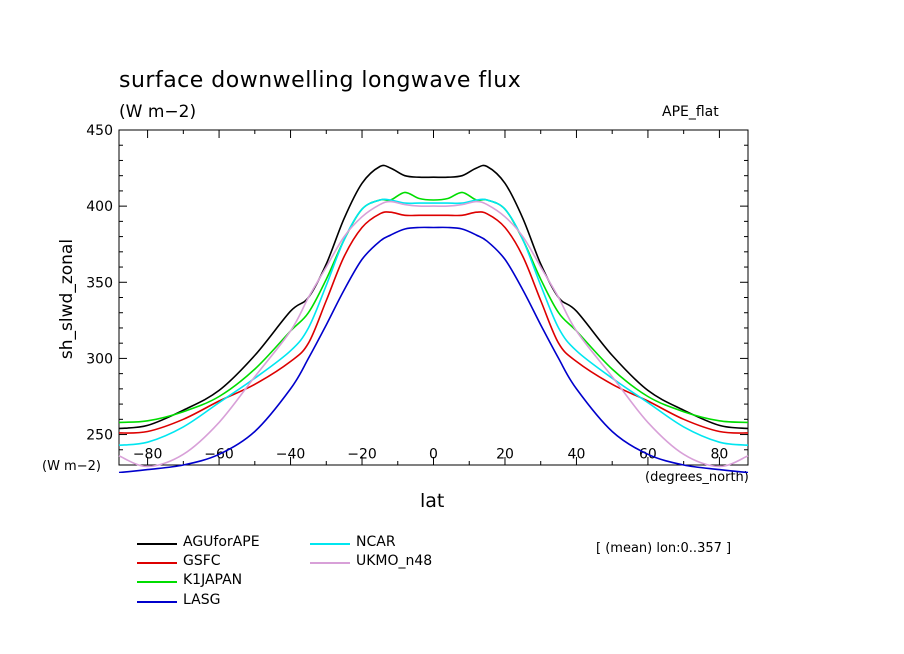  What do you see at coordinates (394, 561) in the screenshot?
I see `legend-label: UKMO_n48` at bounding box center [394, 561].